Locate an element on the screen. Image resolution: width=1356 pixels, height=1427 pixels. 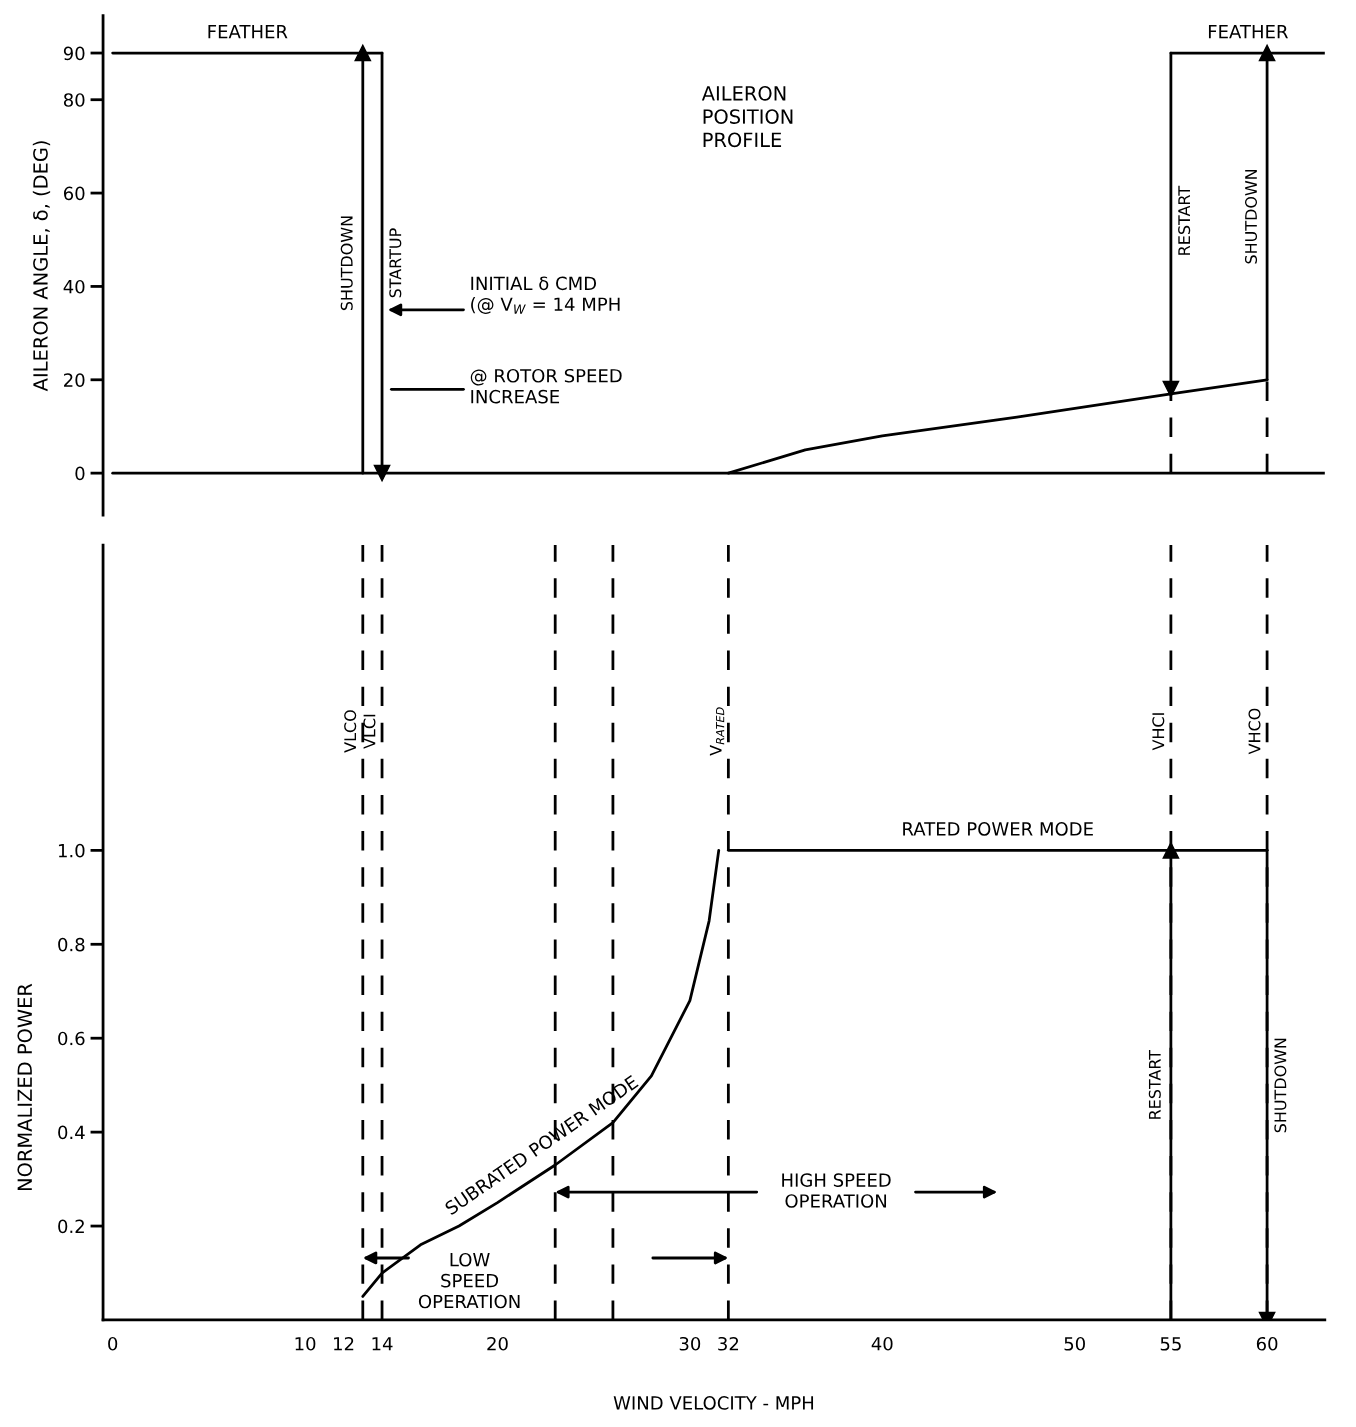
y-tick-label: 40 is located at coordinates (74, 286).